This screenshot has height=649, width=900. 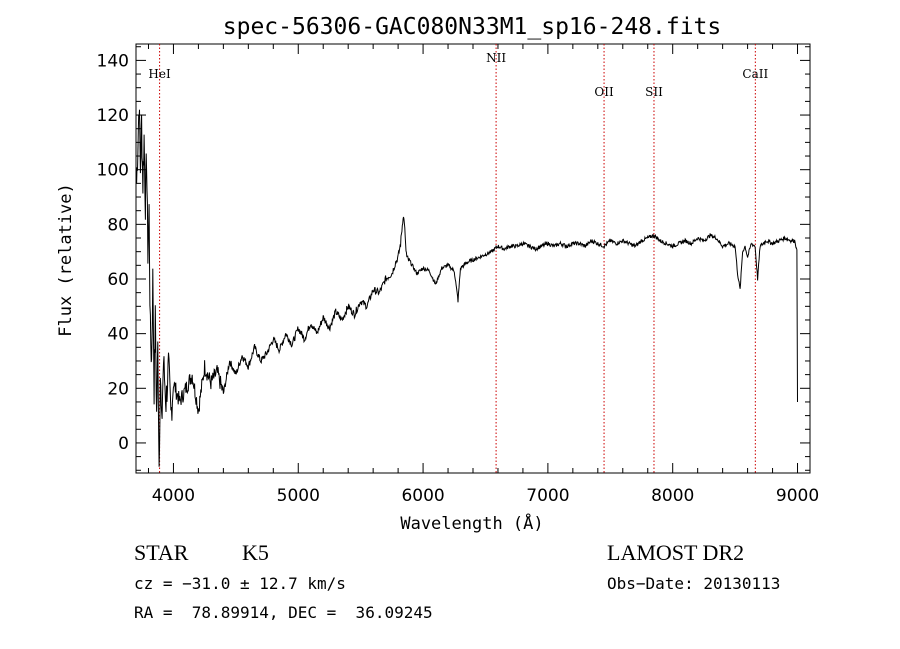 I want to click on x-tick-label: 9000, so click(x=797, y=496).